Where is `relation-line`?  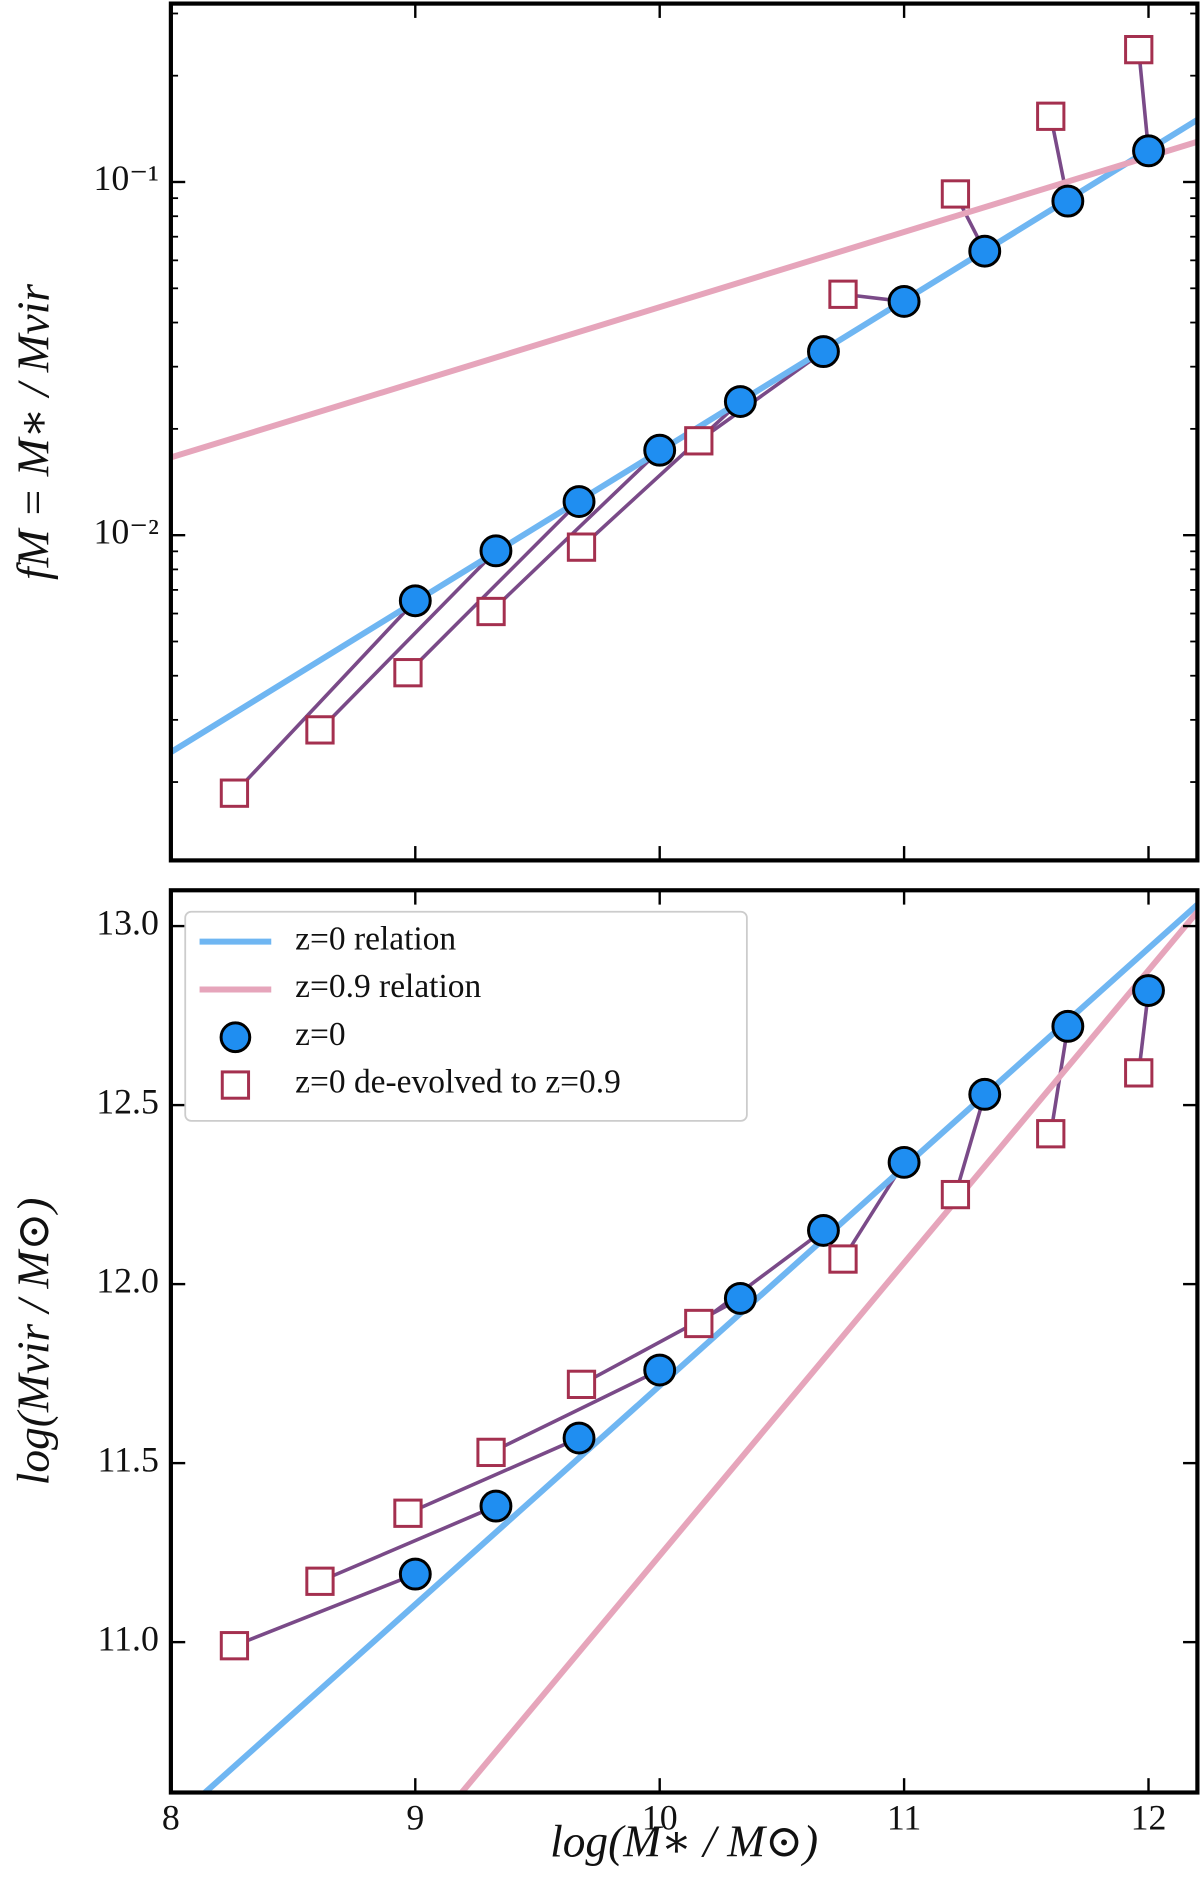
relation-line is located at coordinates (684, 299).